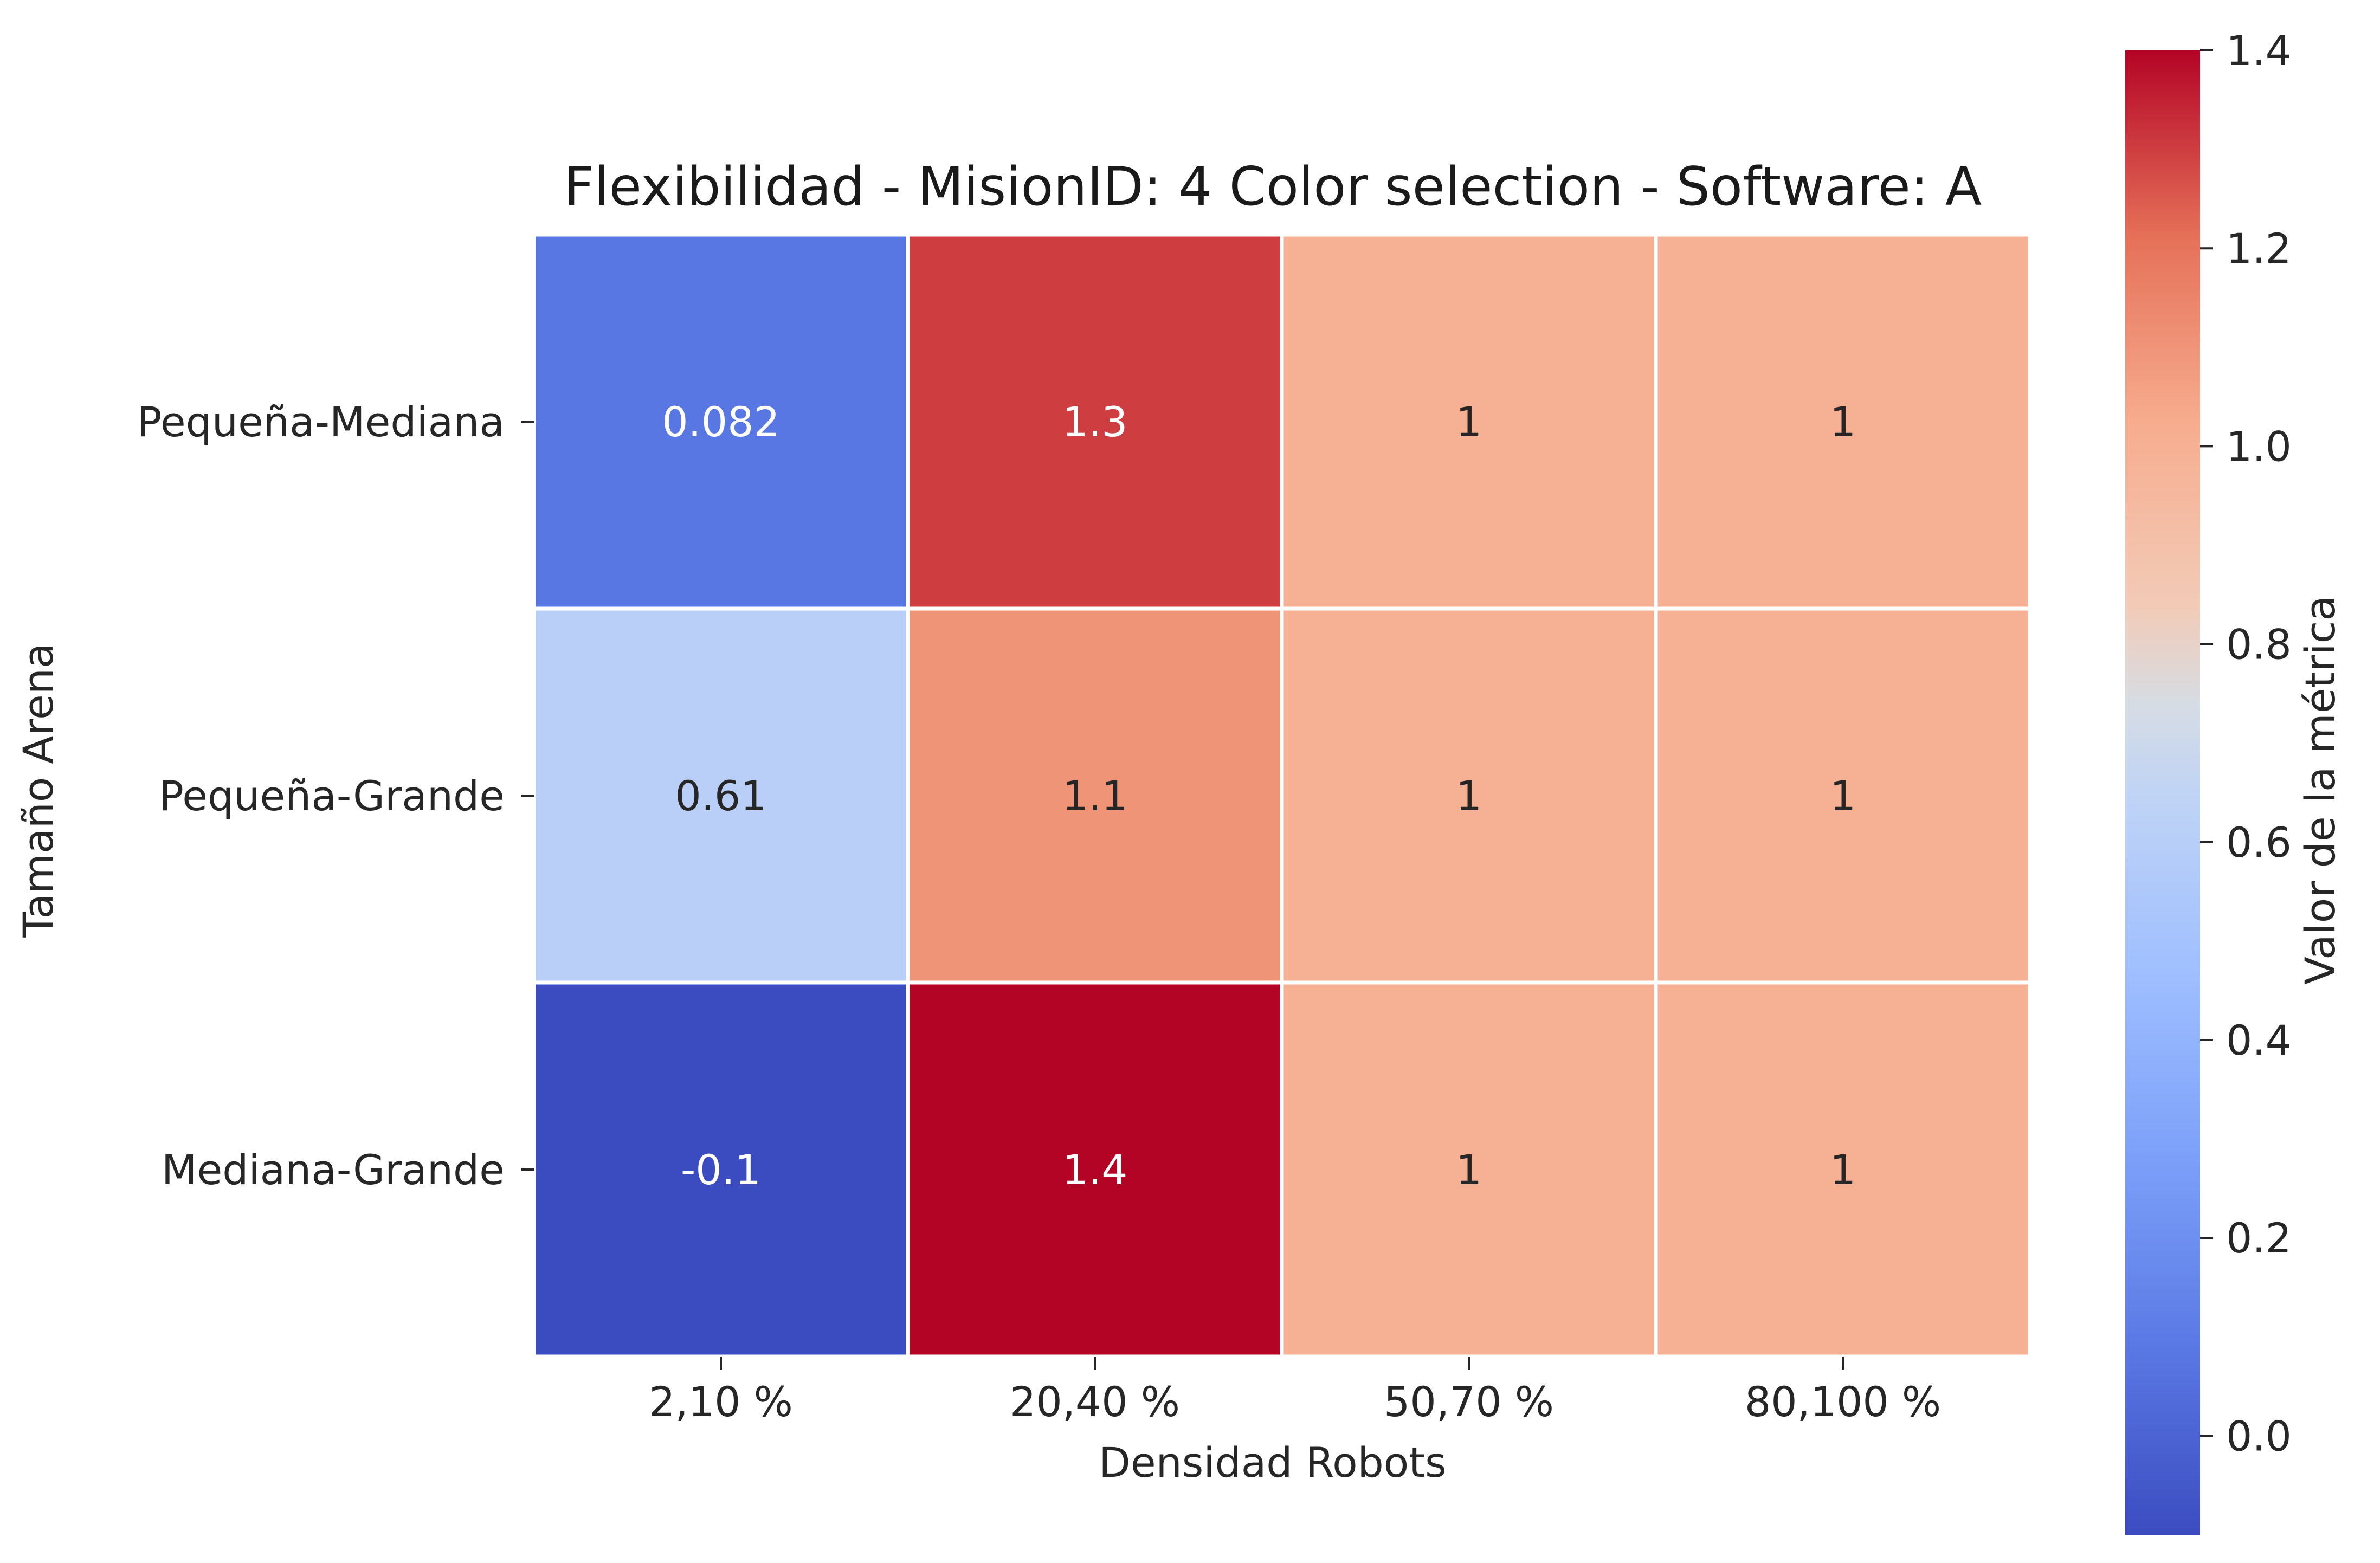 This screenshot has height=1563, width=2380. Describe the element at coordinates (2259, 1238) in the screenshot. I see `colorbar-tick-label: 0.2` at that location.